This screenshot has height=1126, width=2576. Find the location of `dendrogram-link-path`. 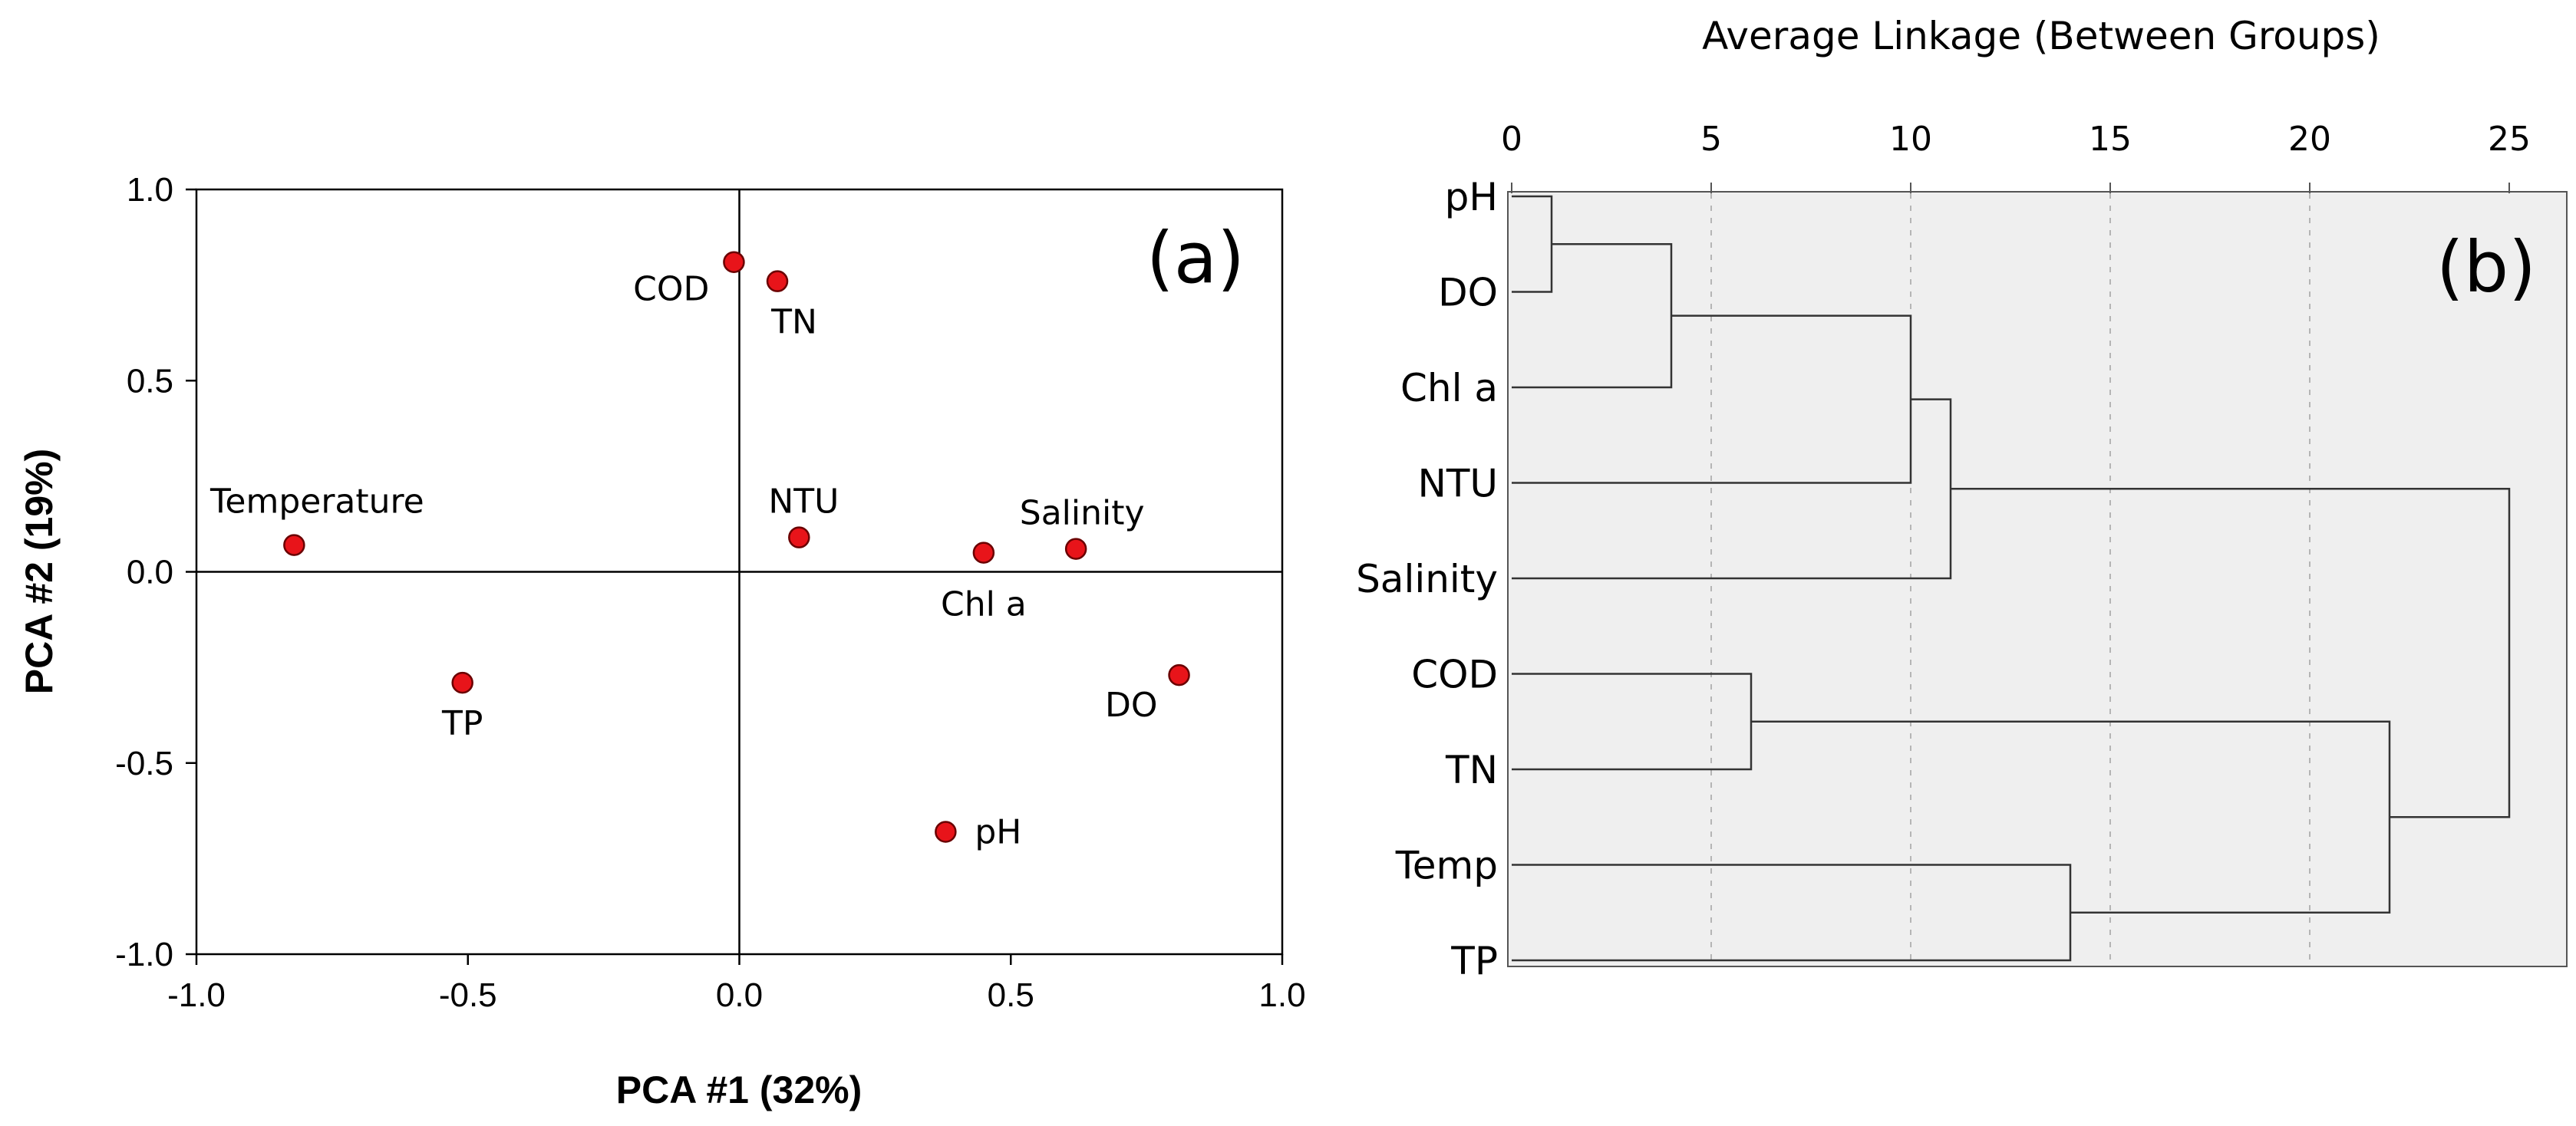

dendrogram-link-path is located at coordinates (2231, 653).